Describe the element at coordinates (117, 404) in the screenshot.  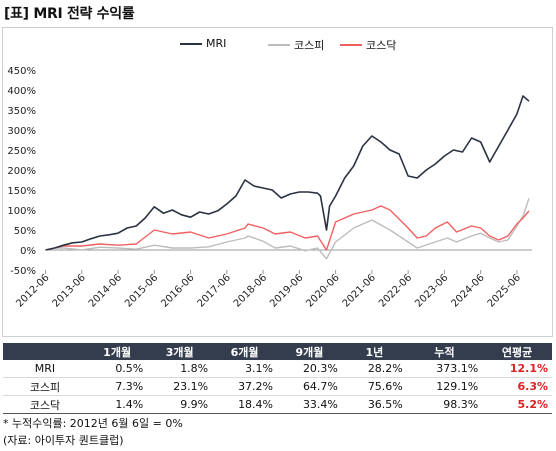
I see `table-cell: 1.4%` at that location.